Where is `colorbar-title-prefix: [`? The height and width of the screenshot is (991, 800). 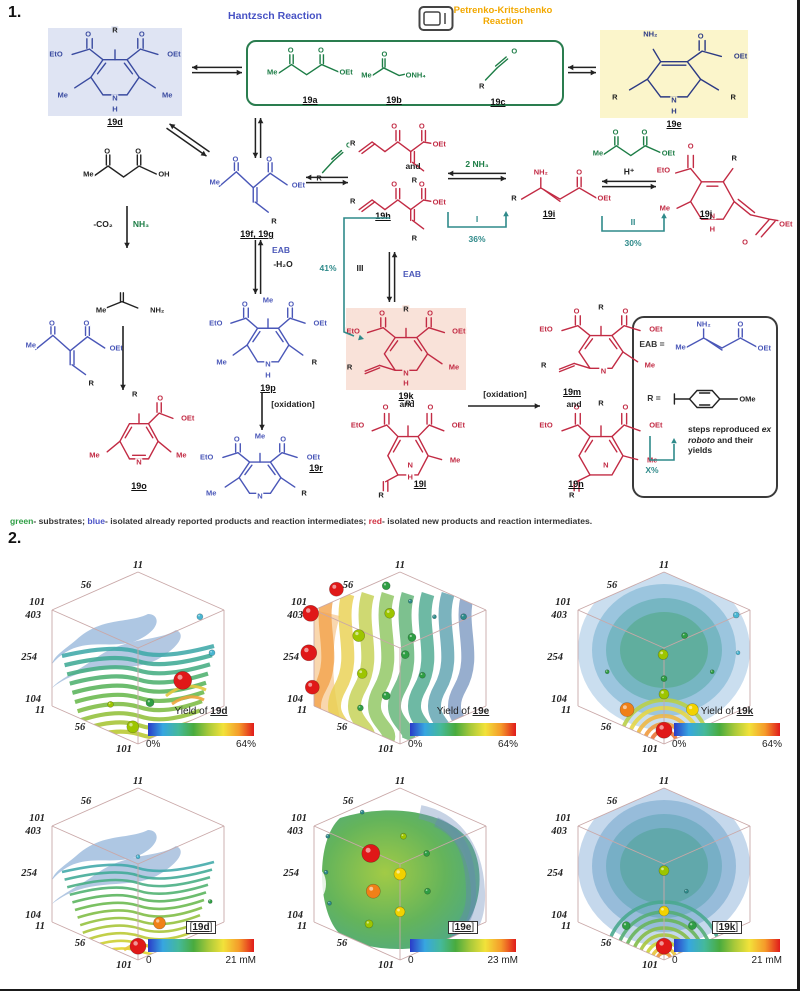
colorbar-title-prefix: [ is located at coordinates (453, 927).